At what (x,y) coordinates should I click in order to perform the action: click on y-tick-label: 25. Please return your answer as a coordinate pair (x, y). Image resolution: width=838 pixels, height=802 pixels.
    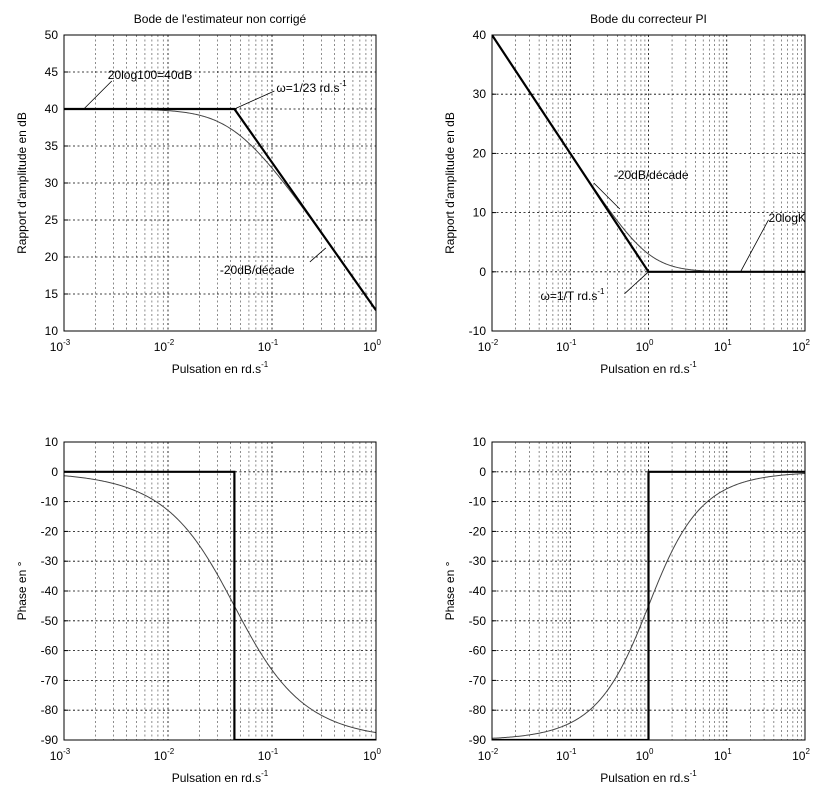
    Looking at the image, I should click on (52, 220).